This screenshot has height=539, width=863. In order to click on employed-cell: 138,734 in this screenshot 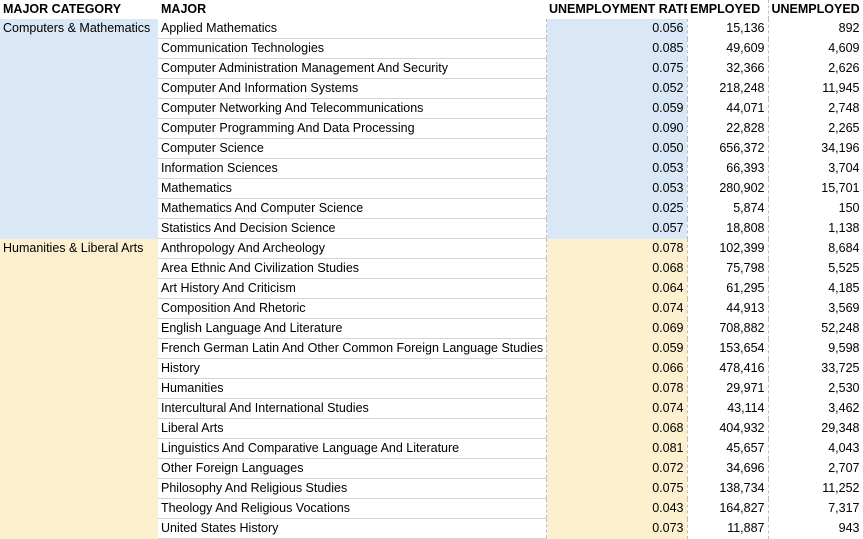, I will do `click(728, 488)`.